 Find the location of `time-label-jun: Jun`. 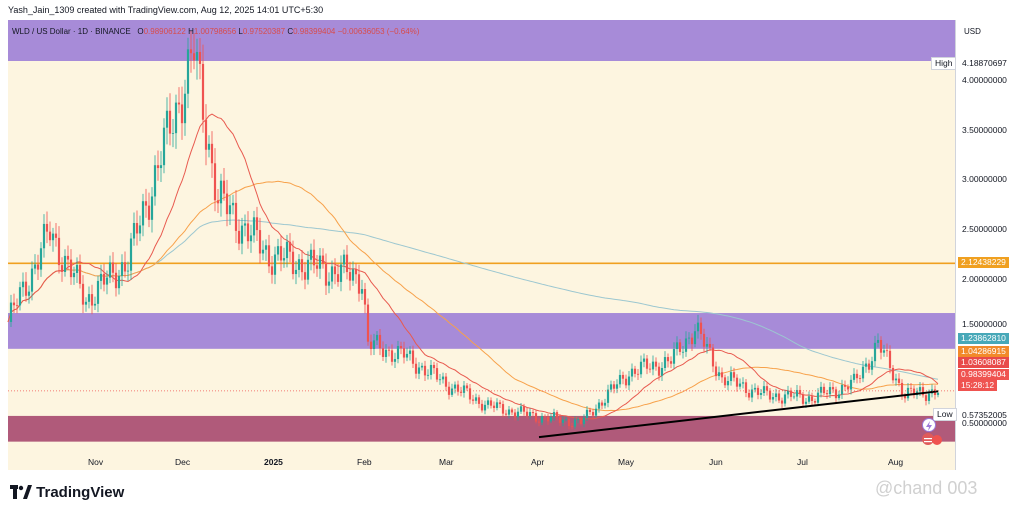

time-label-jun: Jun is located at coordinates (716, 462).